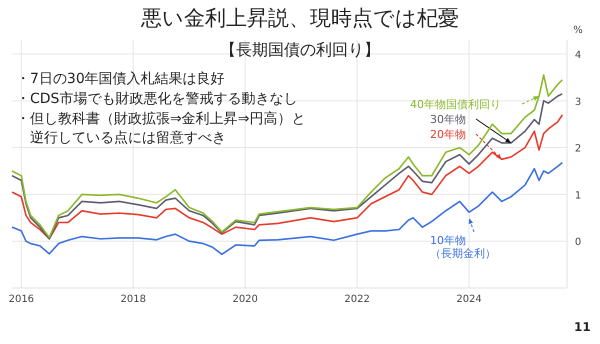  I want to click on annotation: ・CDS市場でも財政悪化を警戒する動きなし, so click(157, 99).